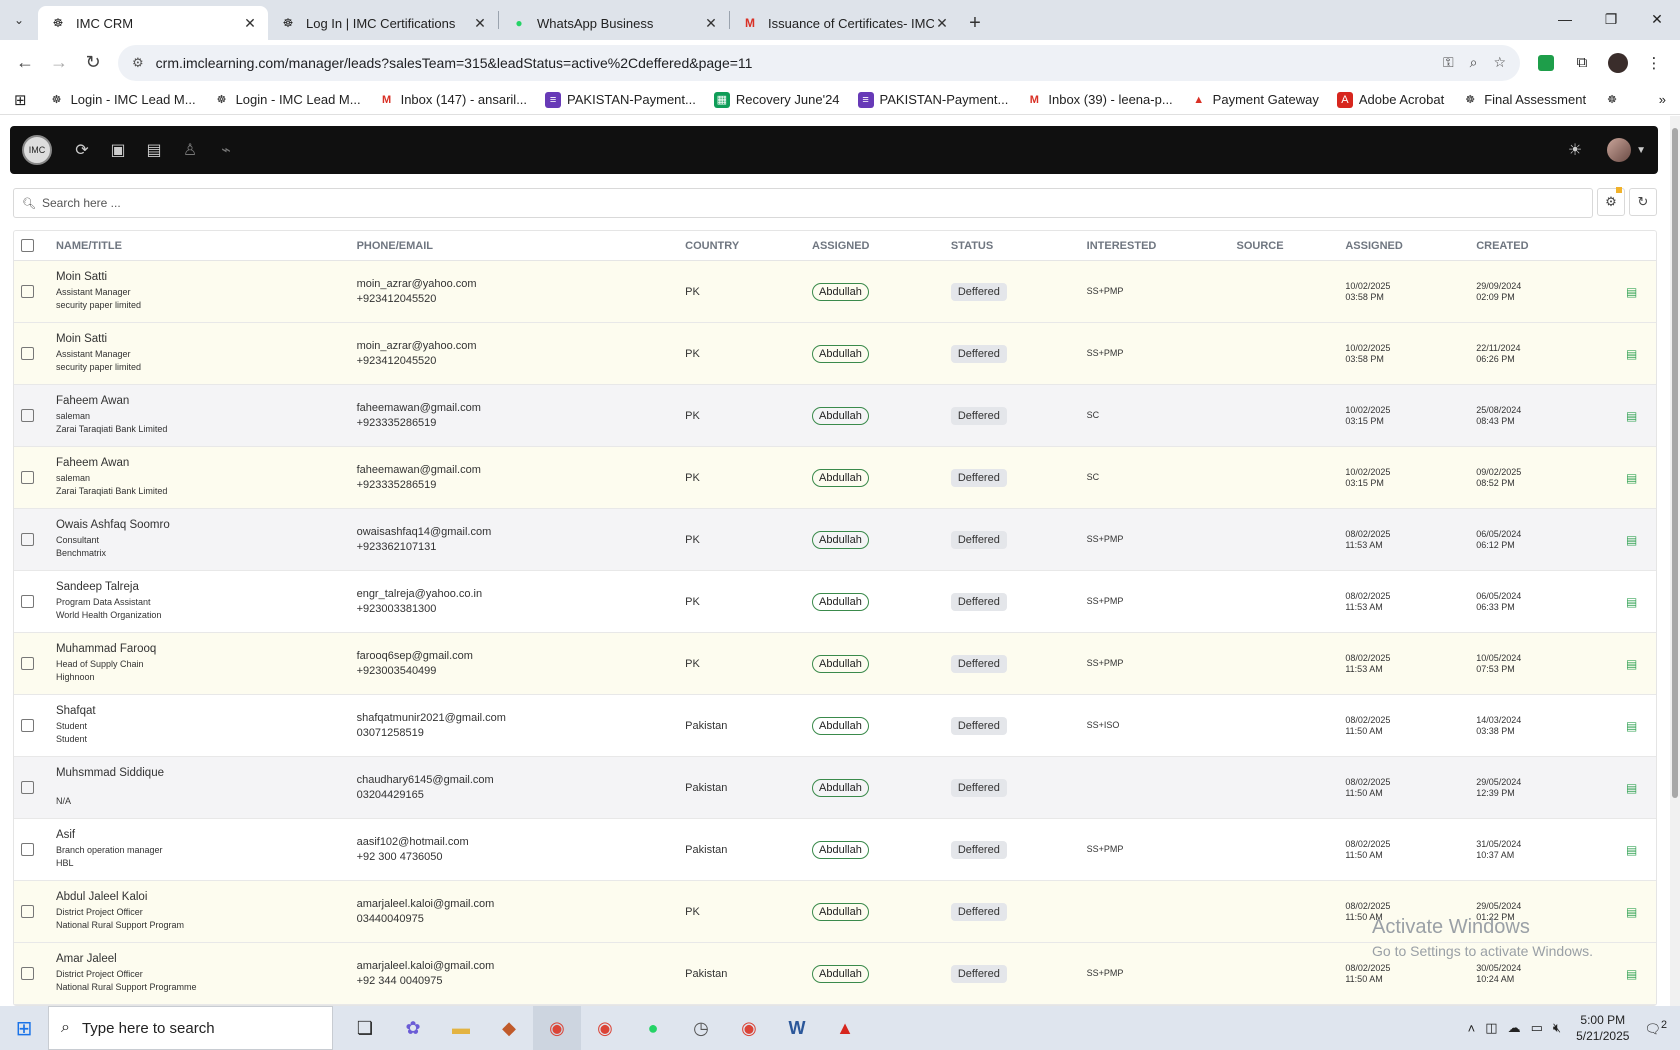 The height and width of the screenshot is (1050, 1680). I want to click on notification-icon: 🗨︎2, so click(1655, 1027).